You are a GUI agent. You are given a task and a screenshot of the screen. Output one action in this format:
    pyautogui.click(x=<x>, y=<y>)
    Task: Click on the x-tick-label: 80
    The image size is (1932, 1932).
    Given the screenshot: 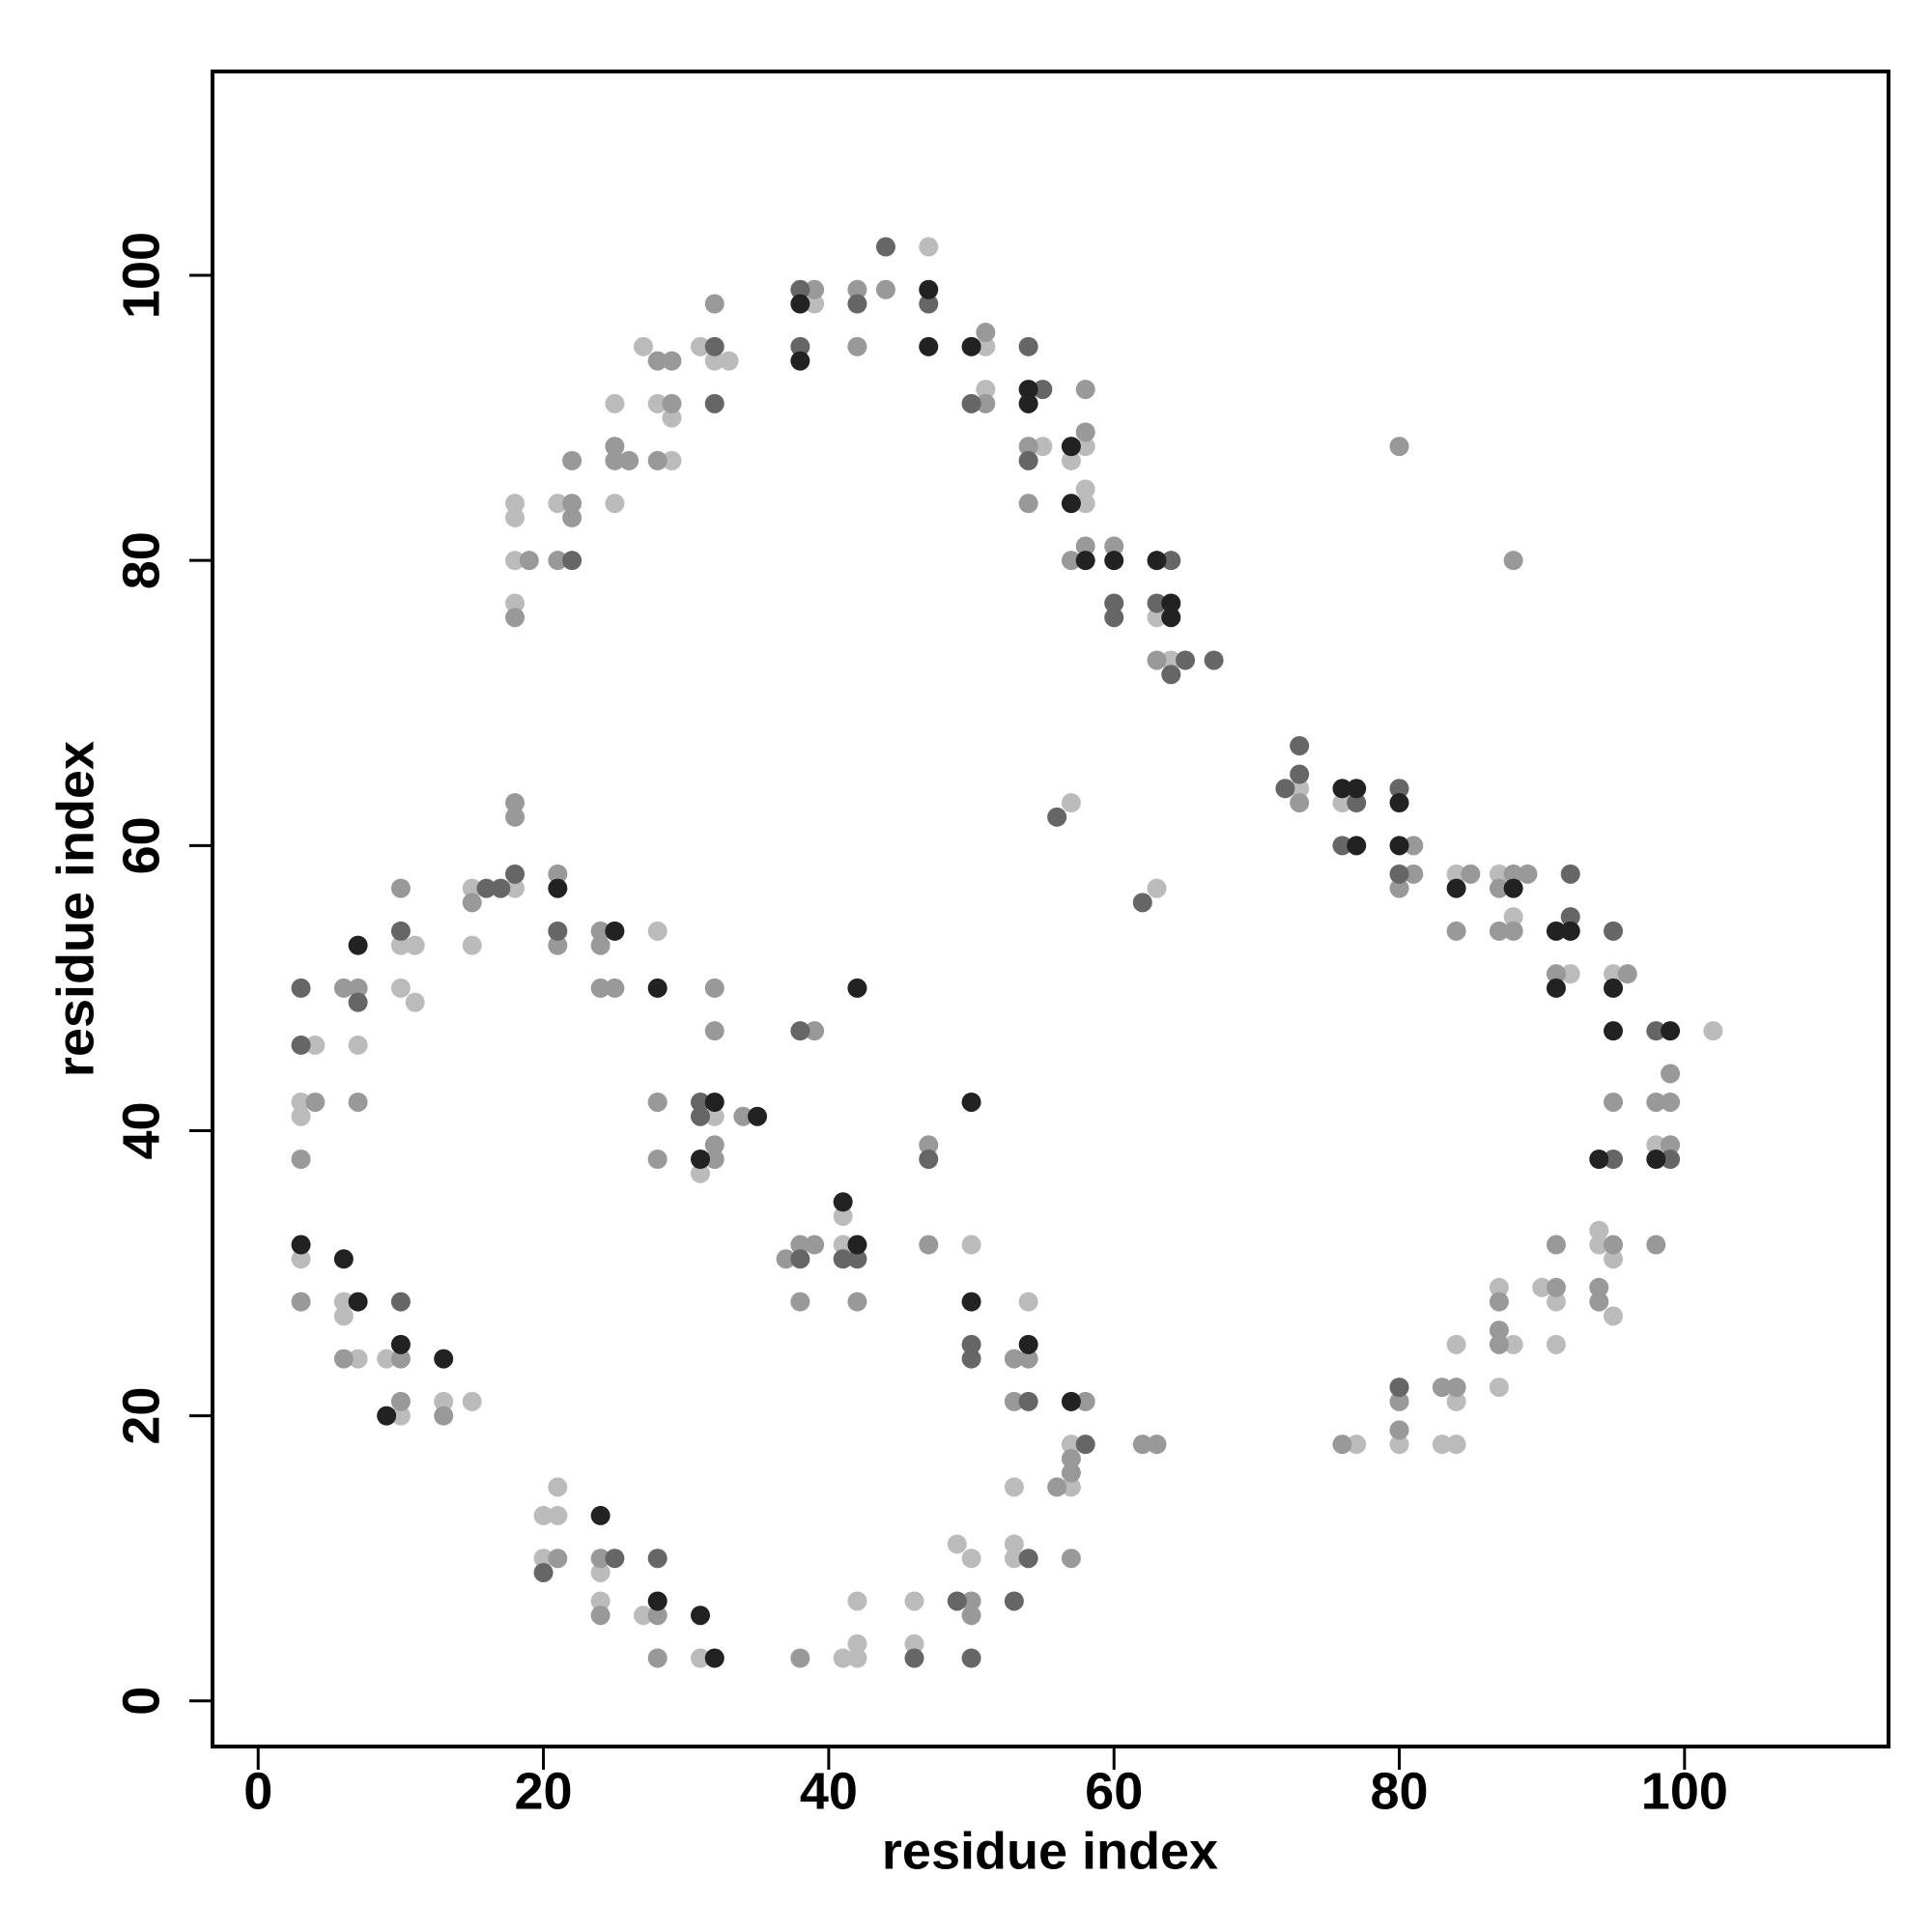 What is the action you would take?
    pyautogui.click(x=1399, y=1791)
    